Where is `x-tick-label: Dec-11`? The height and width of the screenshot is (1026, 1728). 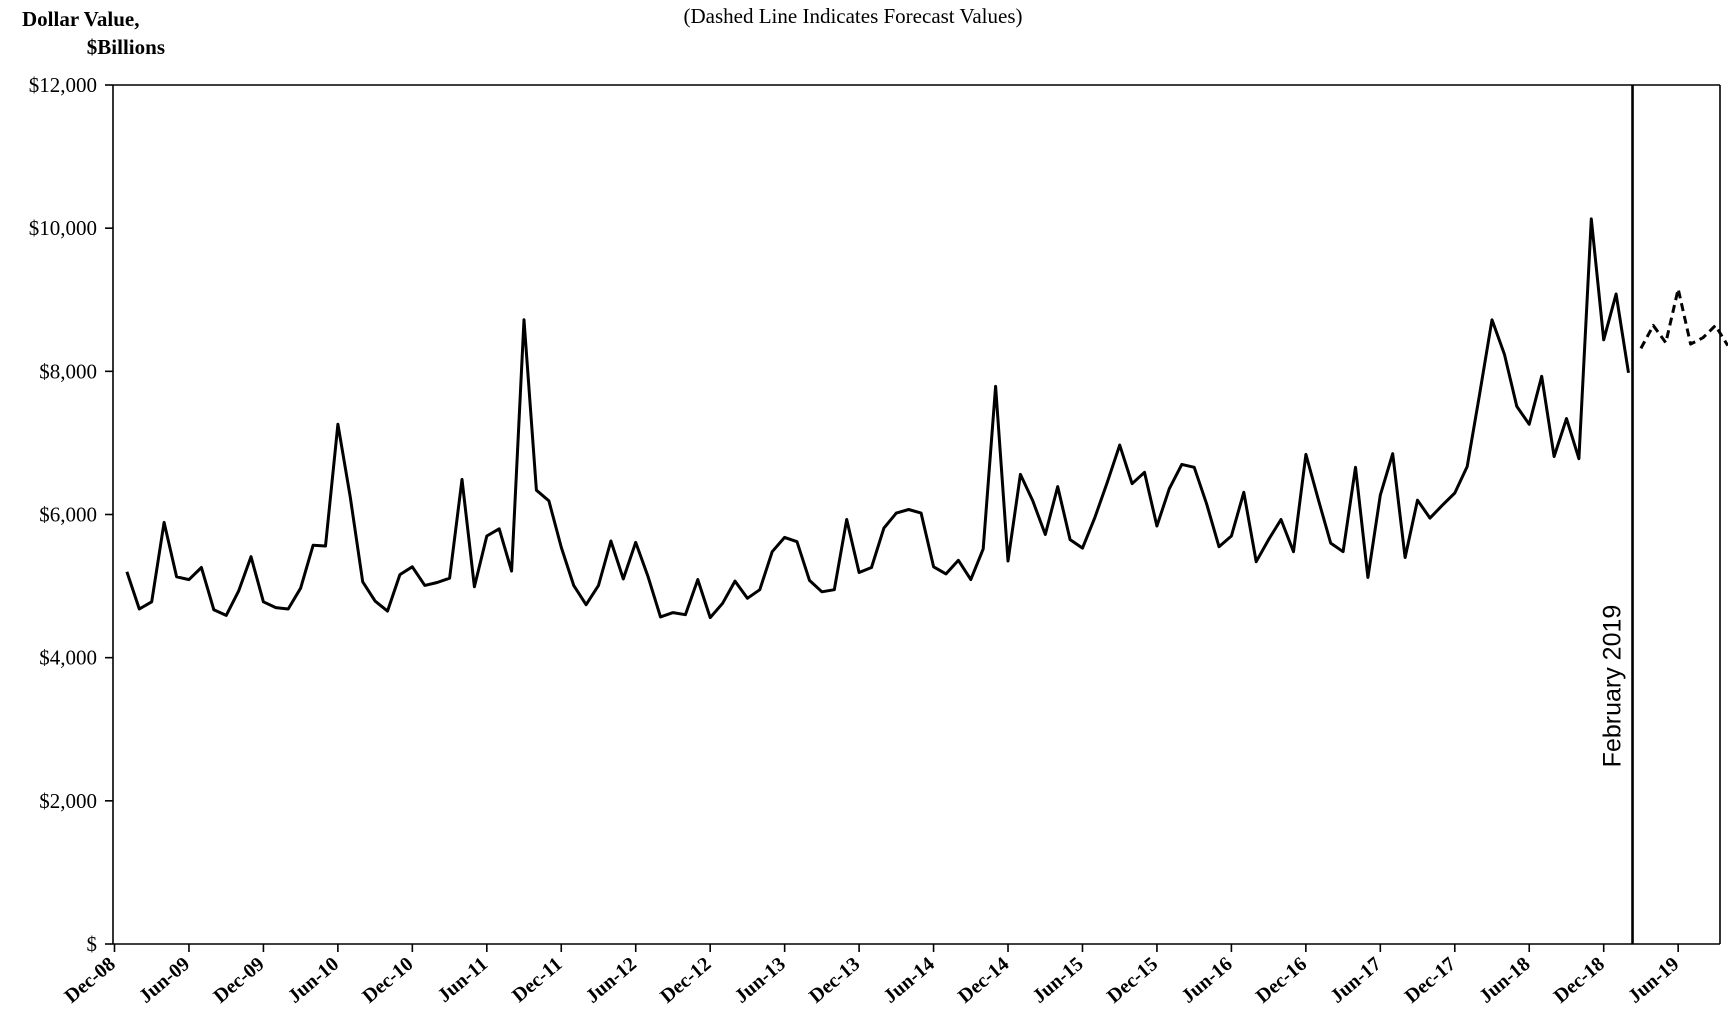 x-tick-label: Dec-11 is located at coordinates (537, 980).